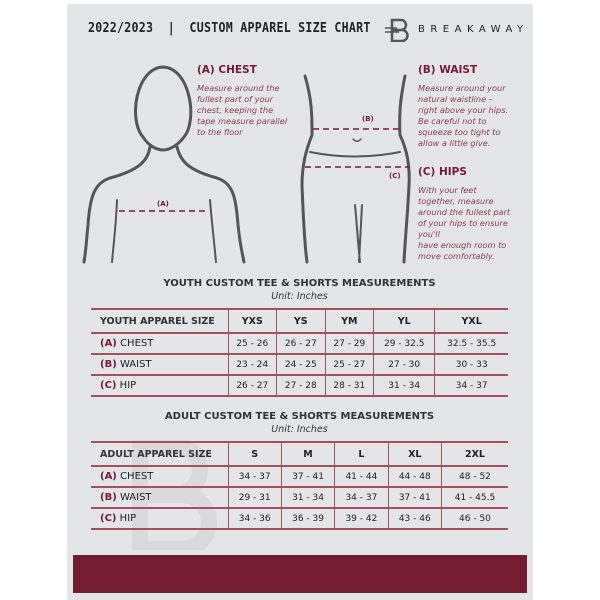 This screenshot has width=600, height=600. I want to click on hips-heading: (C) HIPS, so click(442, 172).